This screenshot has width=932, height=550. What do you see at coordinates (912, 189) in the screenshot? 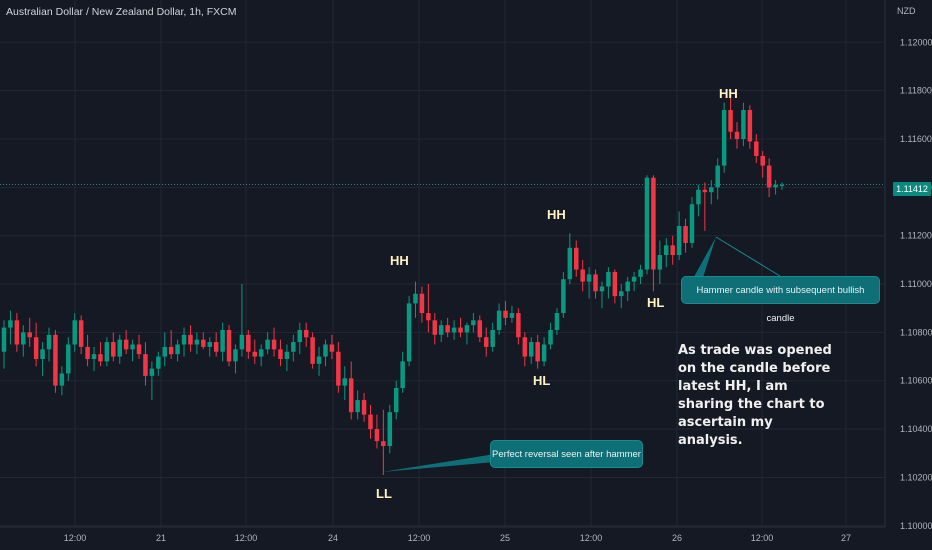
I see `last-price-tag: 1.11412` at bounding box center [912, 189].